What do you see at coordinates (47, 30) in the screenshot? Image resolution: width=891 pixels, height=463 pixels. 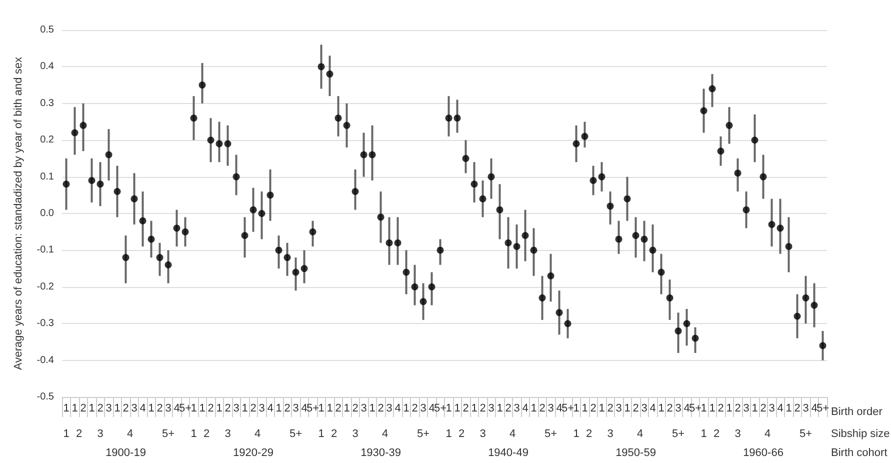 I see `y-tick-label: 0.5` at bounding box center [47, 30].